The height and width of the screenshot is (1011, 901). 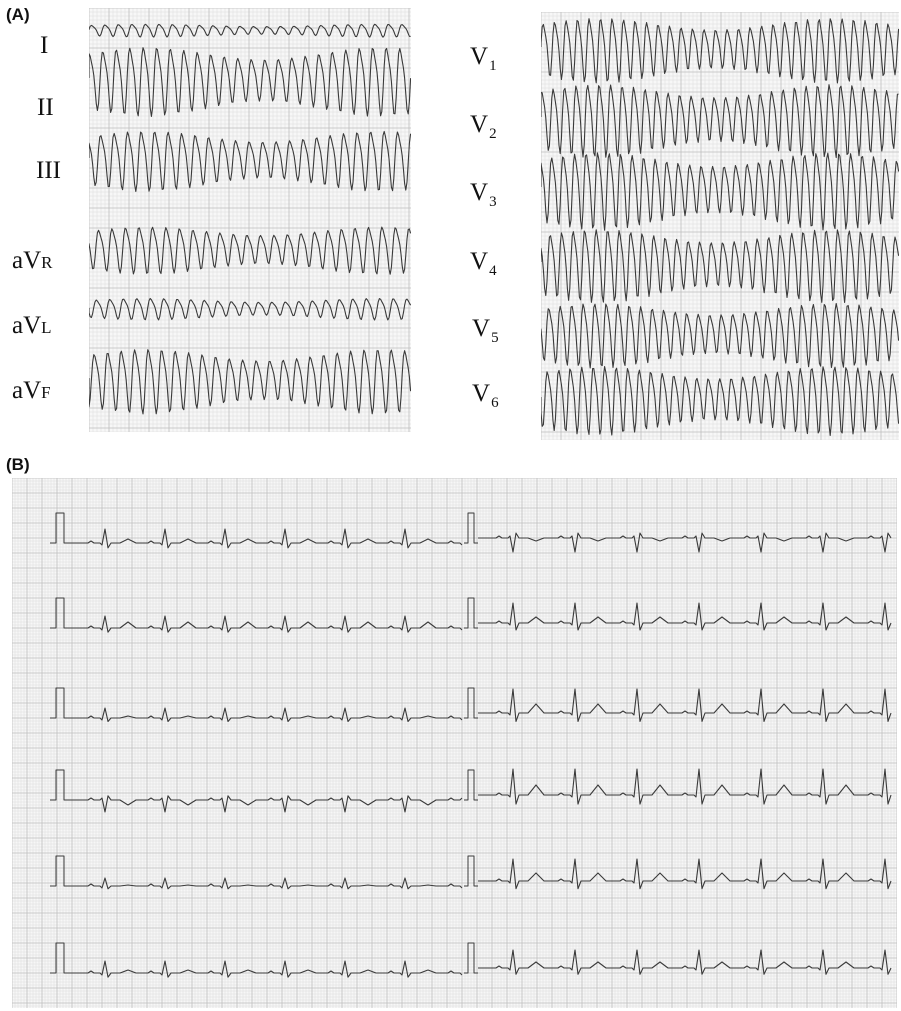 I want to click on lead-label-v4: V4, so click(x=483, y=263).